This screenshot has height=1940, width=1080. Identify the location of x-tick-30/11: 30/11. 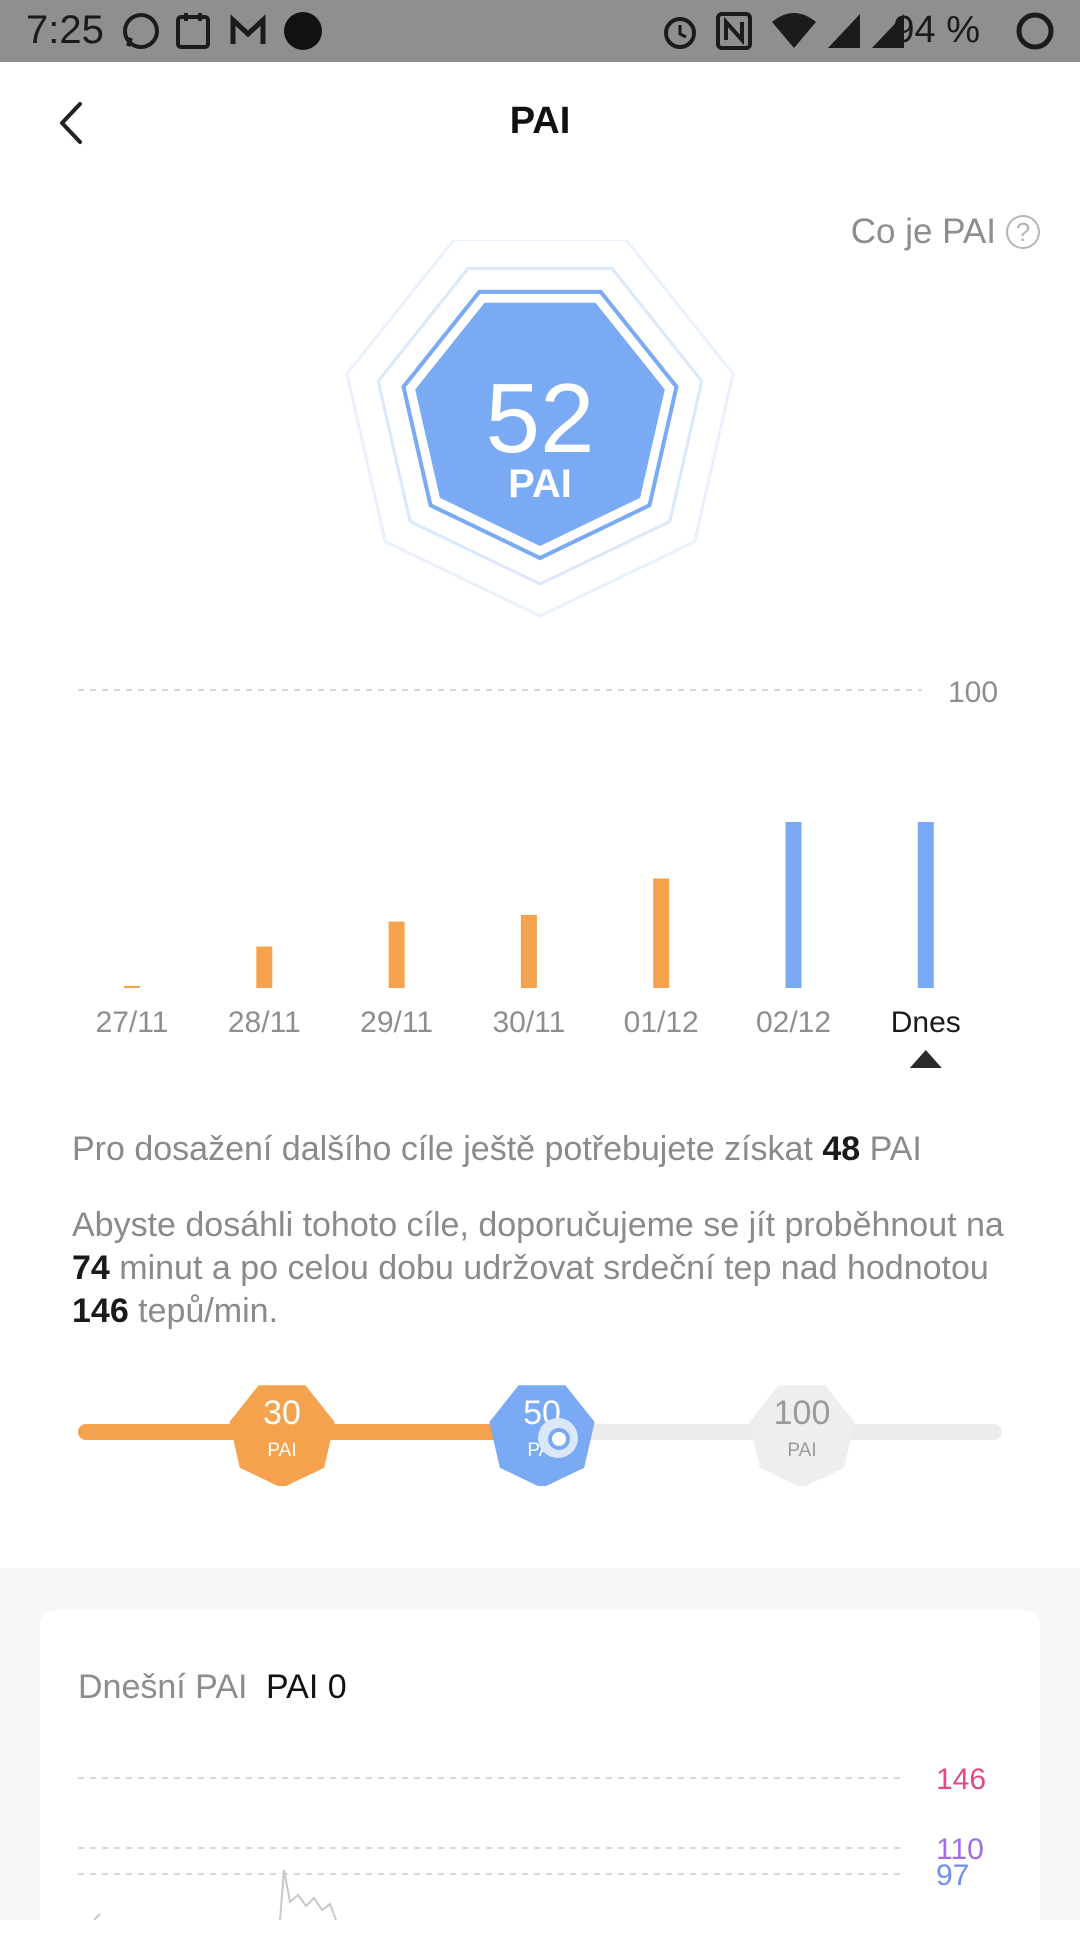
(528, 1022).